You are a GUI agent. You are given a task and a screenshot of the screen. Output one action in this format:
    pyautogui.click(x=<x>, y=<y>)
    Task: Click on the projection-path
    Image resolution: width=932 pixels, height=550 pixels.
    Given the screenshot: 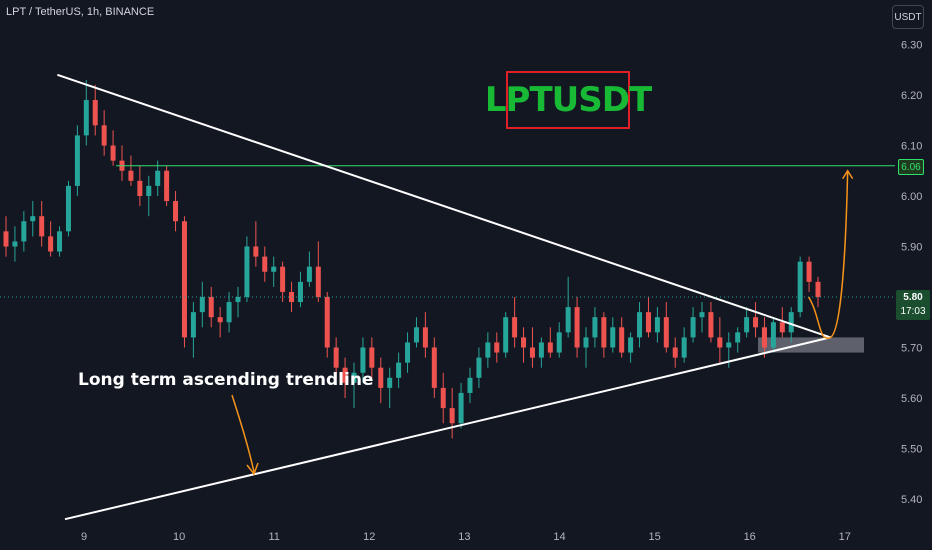 What is the action you would take?
    pyautogui.click(x=828, y=254)
    